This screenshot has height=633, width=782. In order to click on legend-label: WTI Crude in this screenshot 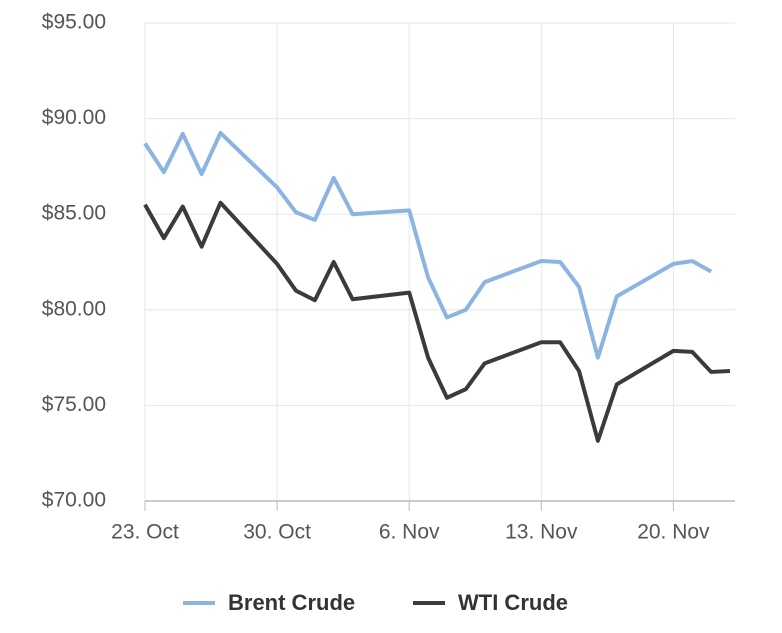, I will do `click(513, 602)`.